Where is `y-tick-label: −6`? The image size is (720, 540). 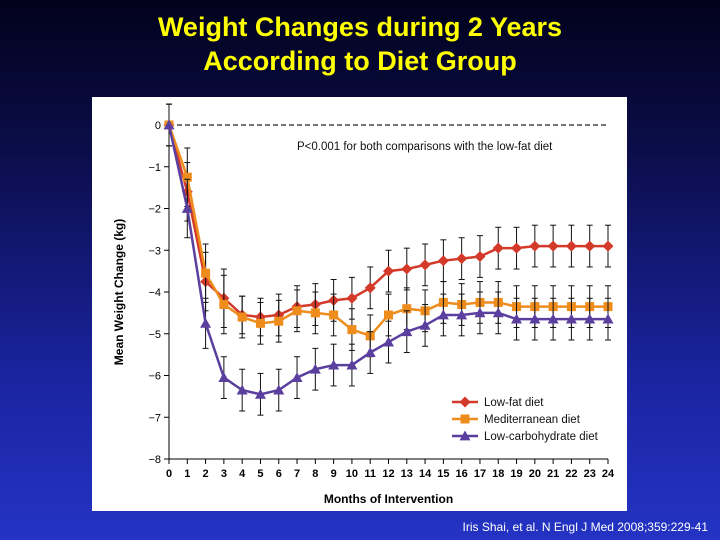 y-tick-label: −6 is located at coordinates (154, 377).